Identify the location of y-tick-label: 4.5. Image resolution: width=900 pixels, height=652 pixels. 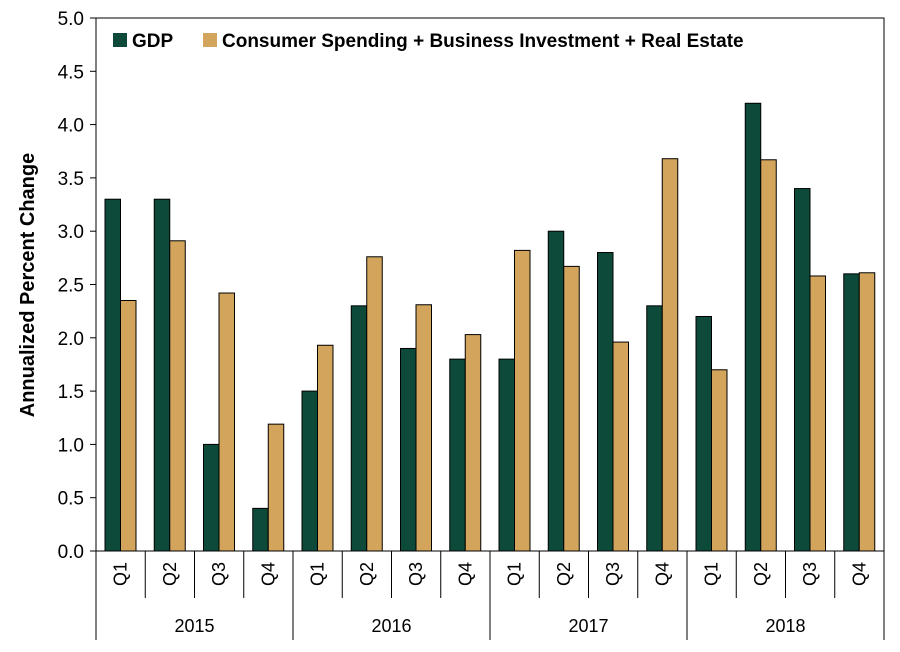
(71, 72).